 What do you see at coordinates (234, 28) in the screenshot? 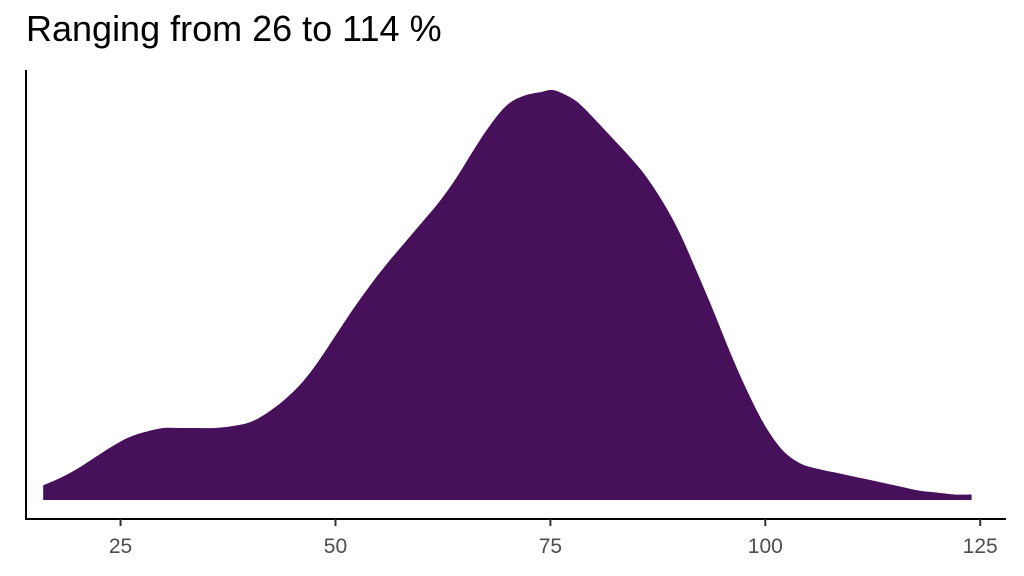
I see `chart-title: Ranging from 26 to 114 %` at bounding box center [234, 28].